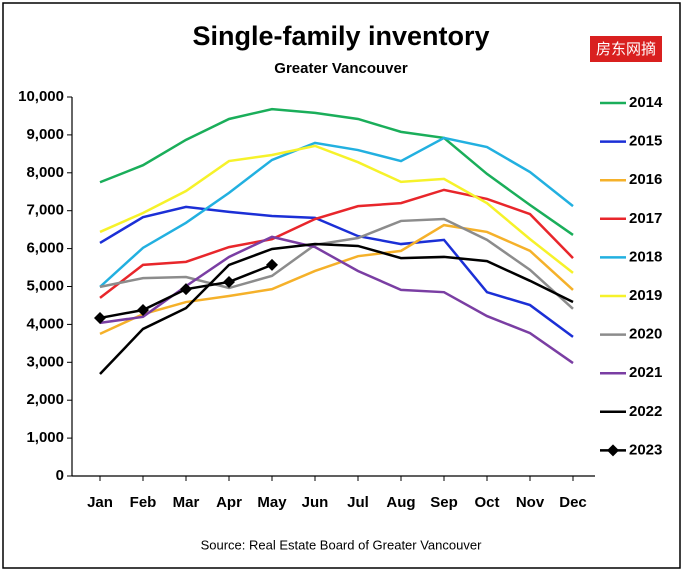 This screenshot has height=571, width=683. I want to click on y-tick-label: 1,000, so click(45, 437).